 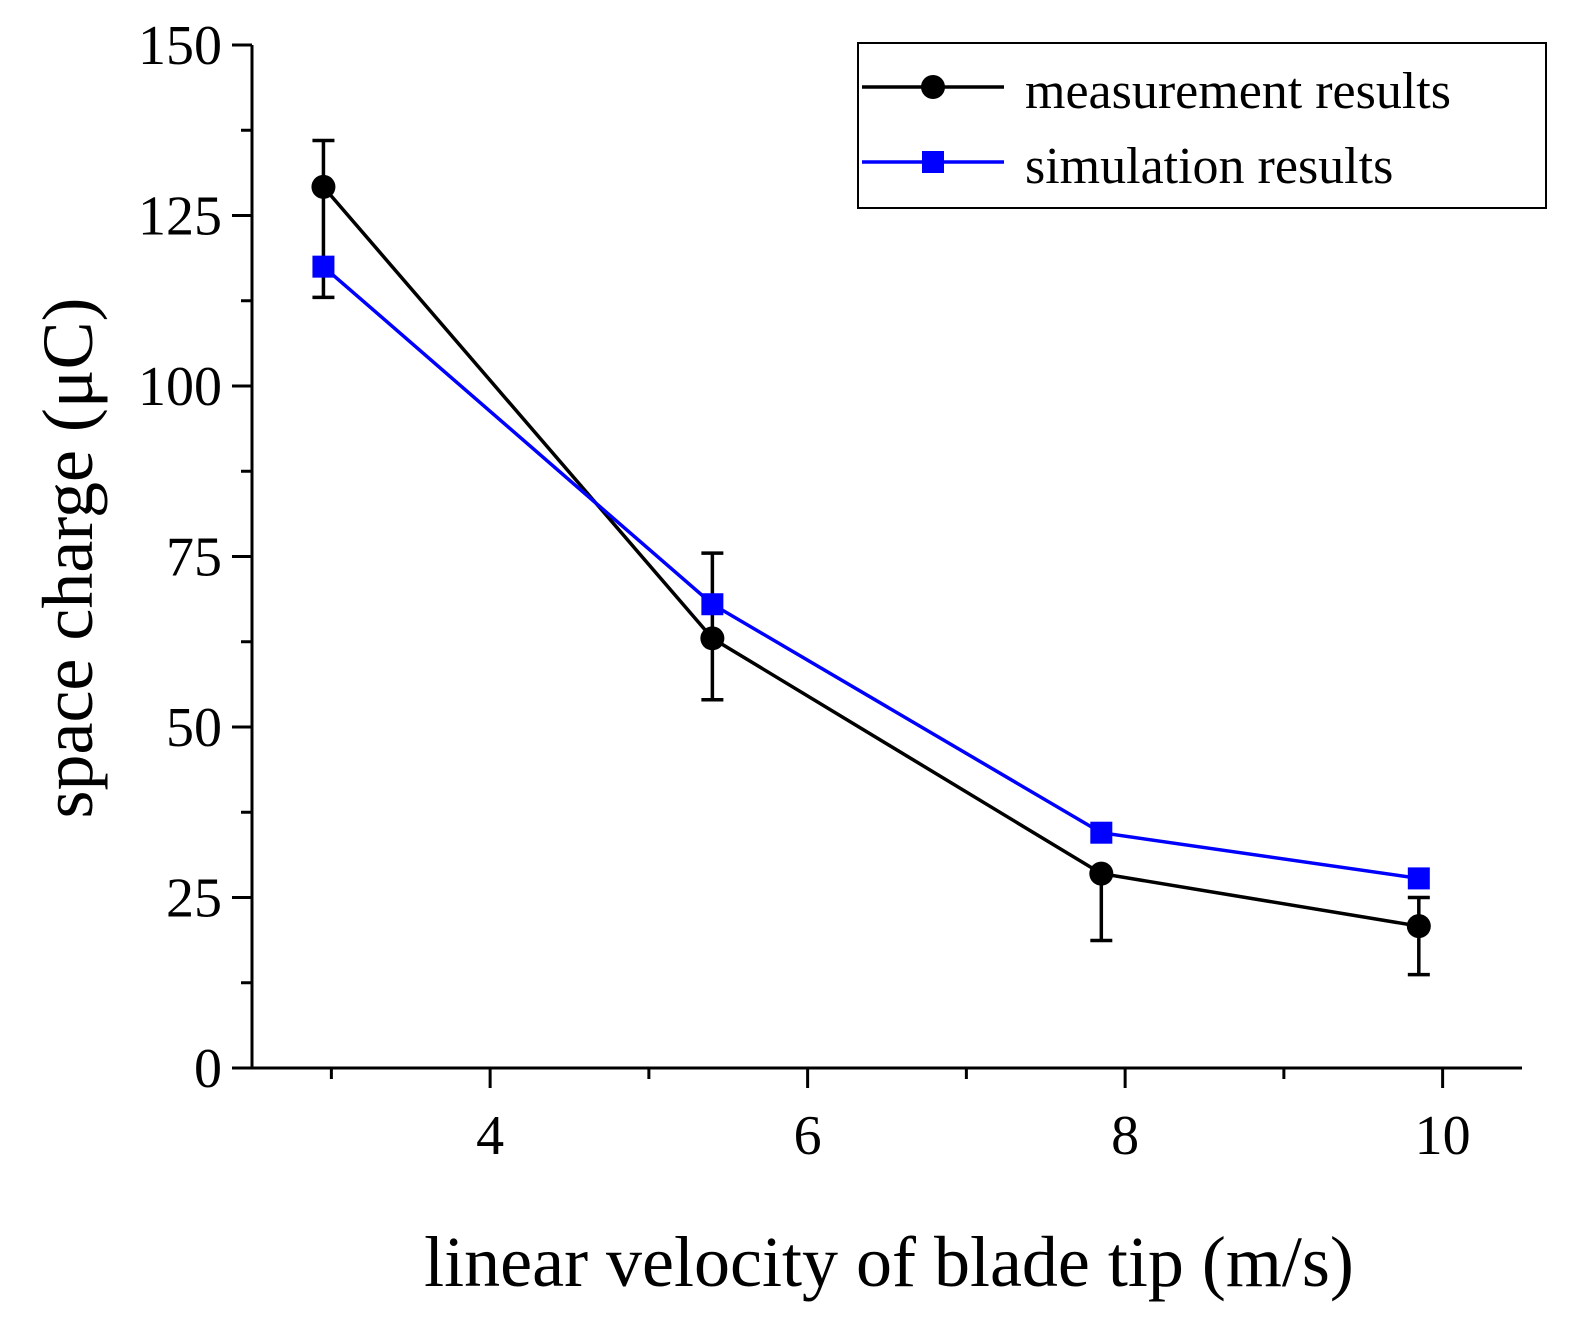 What do you see at coordinates (1125, 1136) in the screenshot?
I see `x-tick-label-8: 8` at bounding box center [1125, 1136].